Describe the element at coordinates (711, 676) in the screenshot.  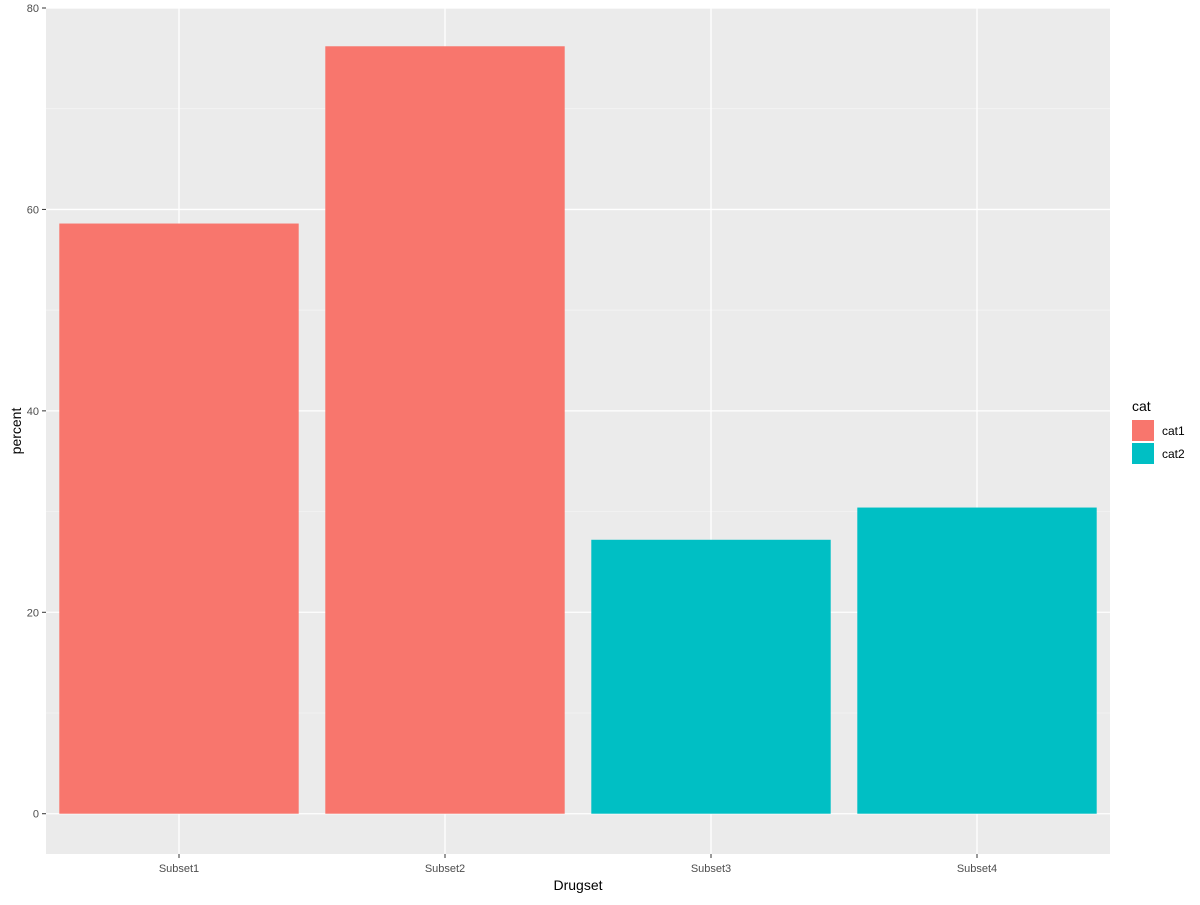
I see `bar-subset3` at that location.